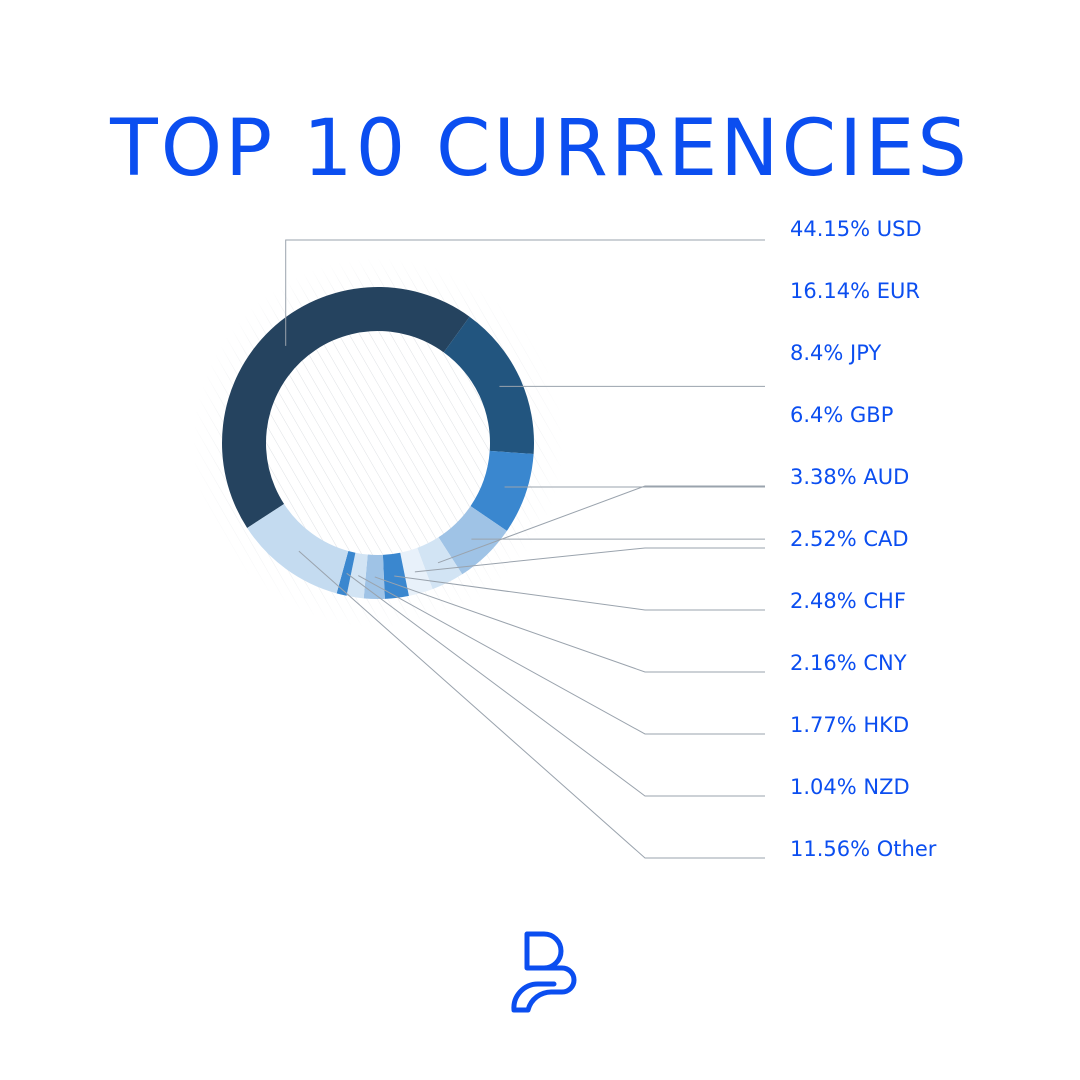  I want to click on label-jpy: 8.4% JPY, so click(835, 353).